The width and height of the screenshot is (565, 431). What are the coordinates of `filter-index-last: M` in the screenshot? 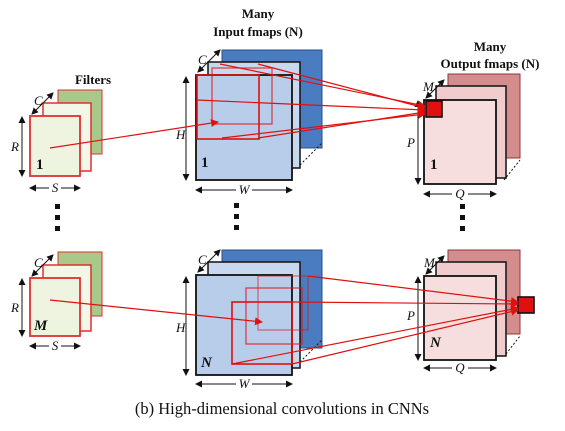 It's located at (40, 326).